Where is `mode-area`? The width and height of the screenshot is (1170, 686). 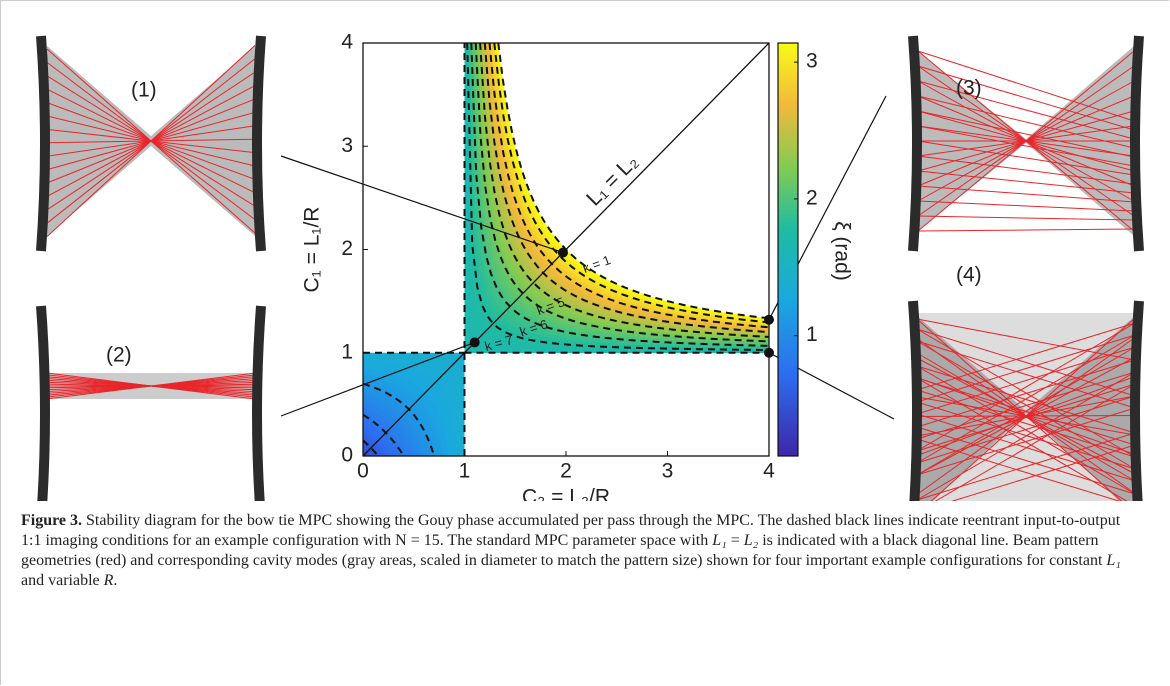 mode-area is located at coordinates (1026, 416).